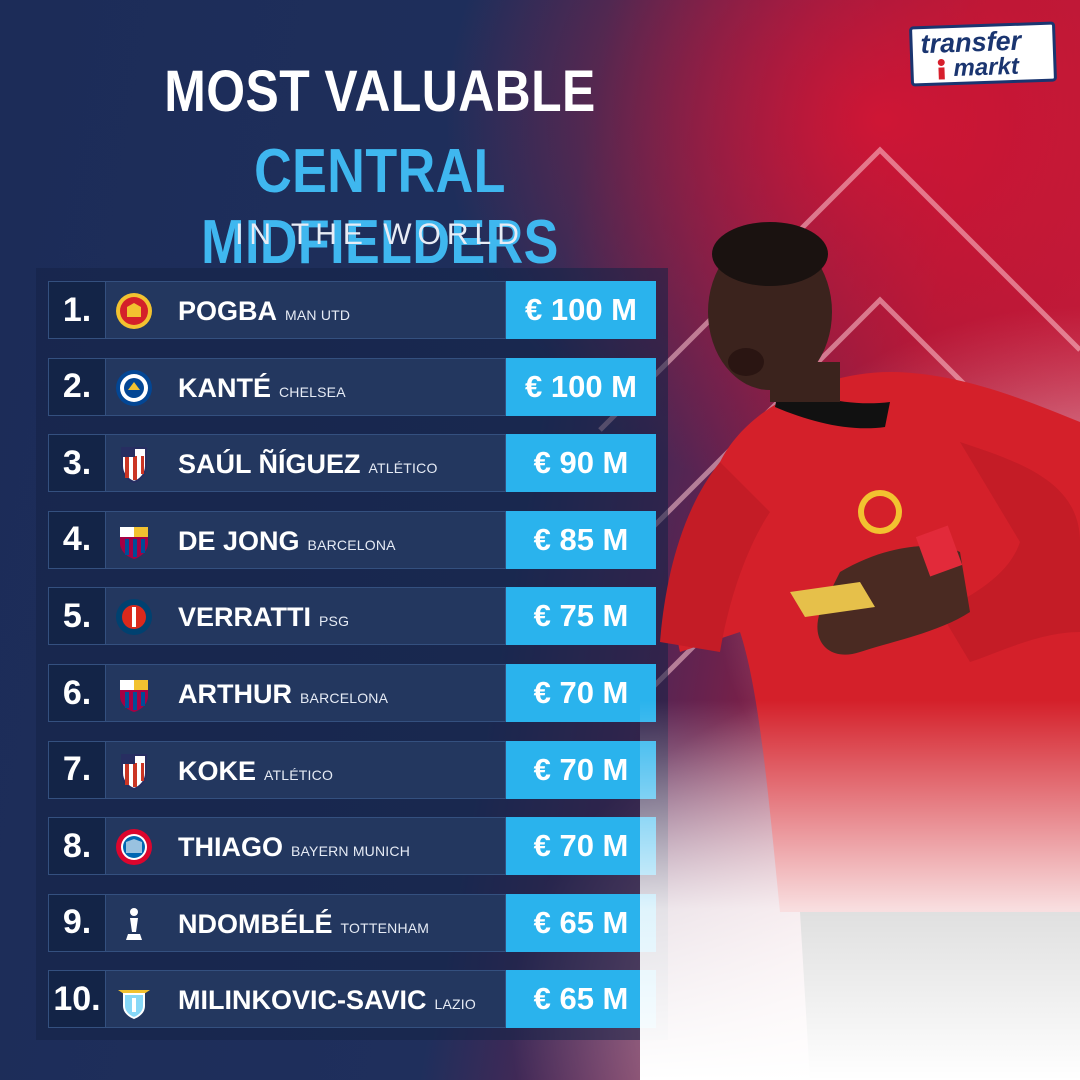  What do you see at coordinates (77, 846) in the screenshot?
I see `rank-number: 8.` at bounding box center [77, 846].